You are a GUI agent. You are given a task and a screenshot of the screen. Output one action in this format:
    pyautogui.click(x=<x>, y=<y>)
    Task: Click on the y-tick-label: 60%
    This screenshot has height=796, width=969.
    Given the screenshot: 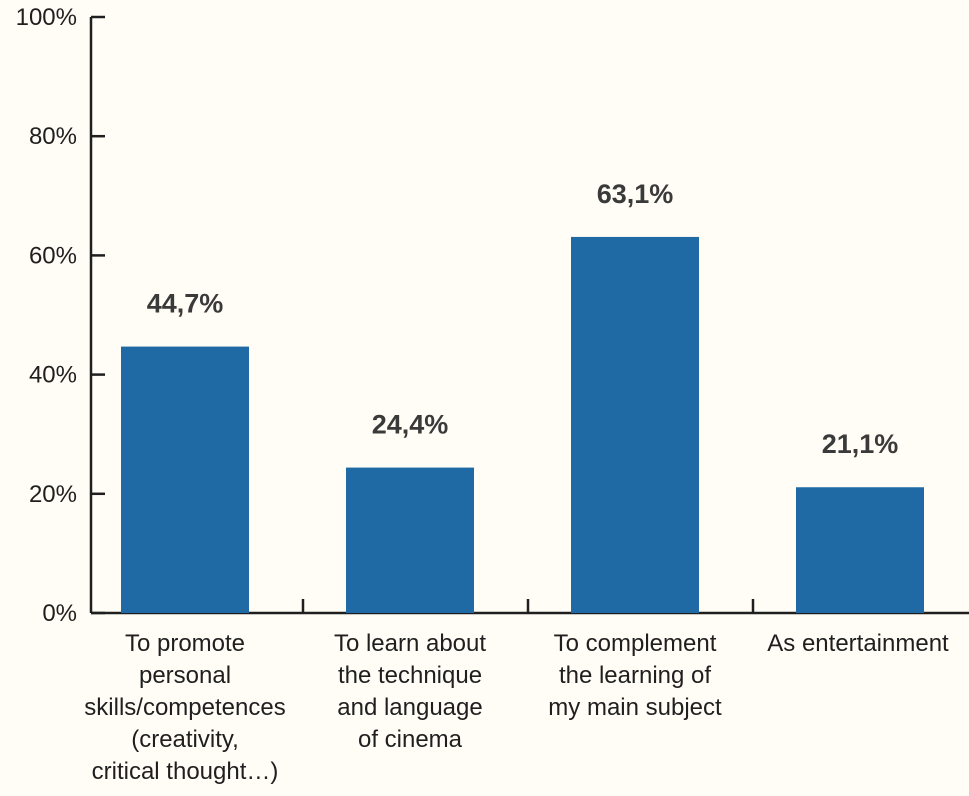 What is the action you would take?
    pyautogui.click(x=53, y=255)
    